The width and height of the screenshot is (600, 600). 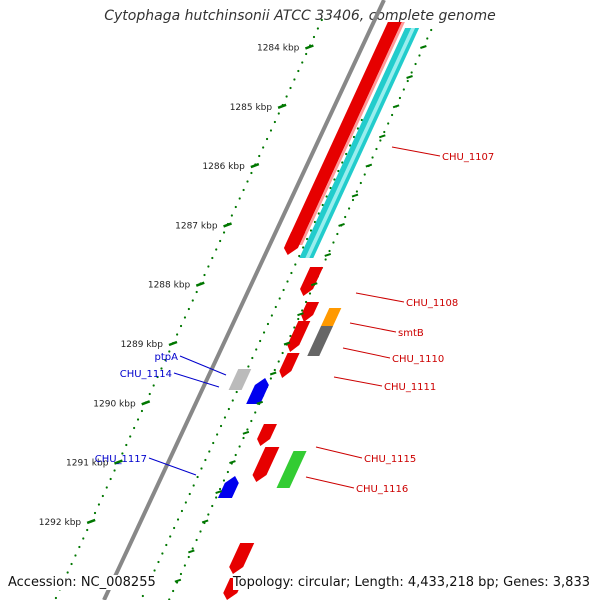 I want to click on gene-chu-1107-end, so click(x=294, y=243).